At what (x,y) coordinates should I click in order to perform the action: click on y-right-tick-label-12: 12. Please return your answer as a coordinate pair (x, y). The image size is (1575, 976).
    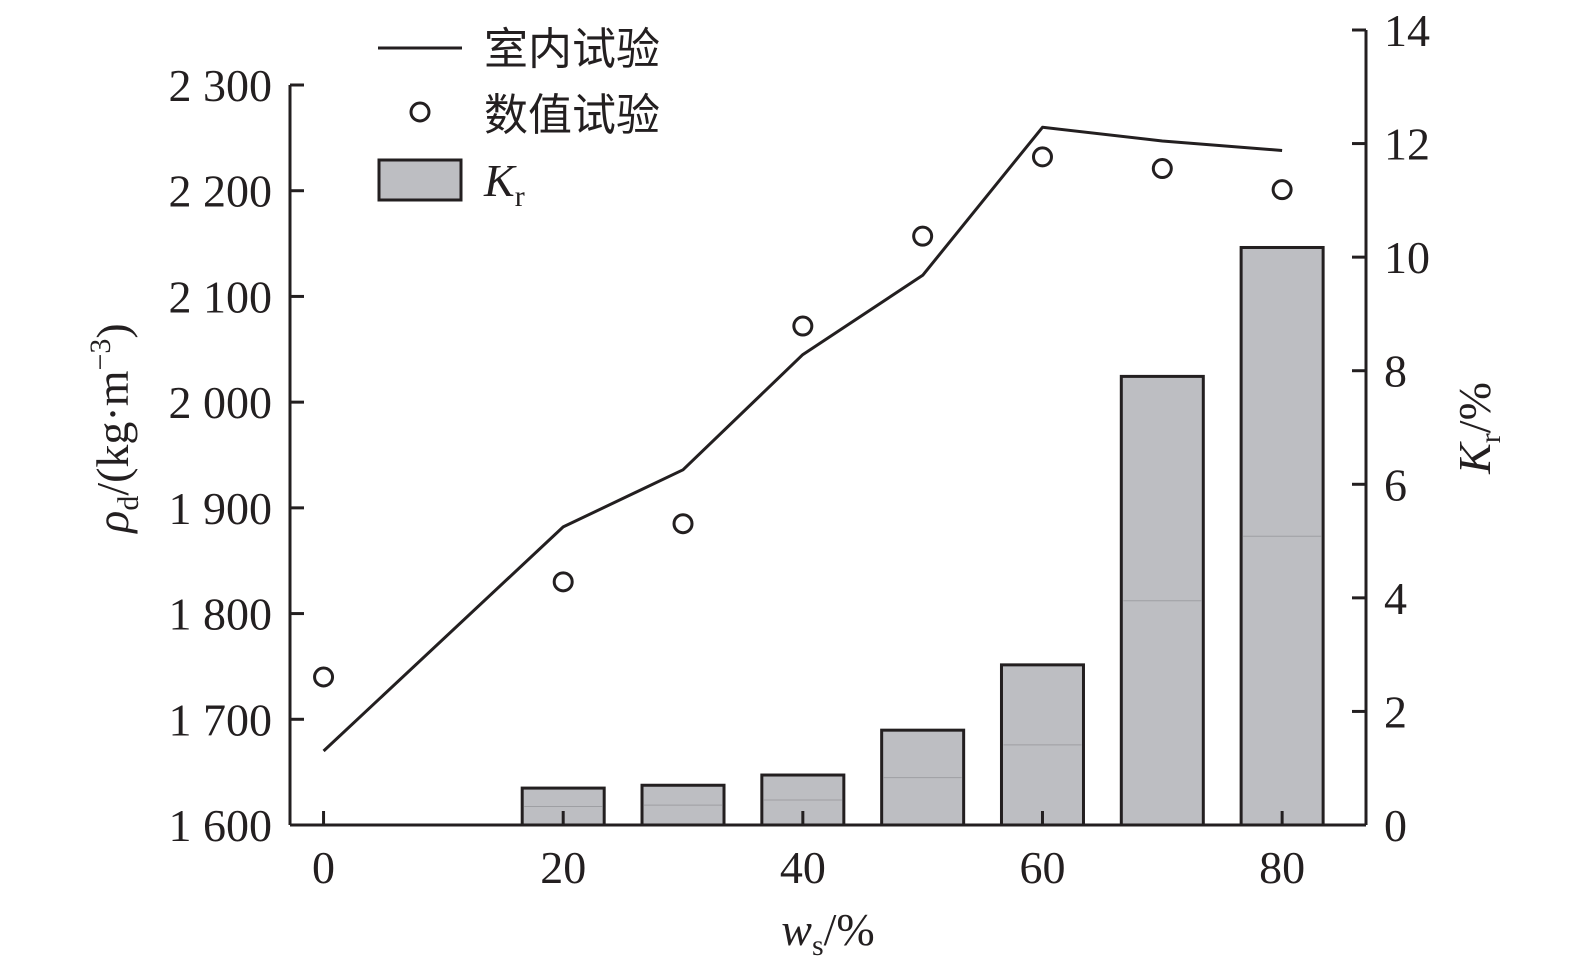
    Looking at the image, I should click on (1407, 144).